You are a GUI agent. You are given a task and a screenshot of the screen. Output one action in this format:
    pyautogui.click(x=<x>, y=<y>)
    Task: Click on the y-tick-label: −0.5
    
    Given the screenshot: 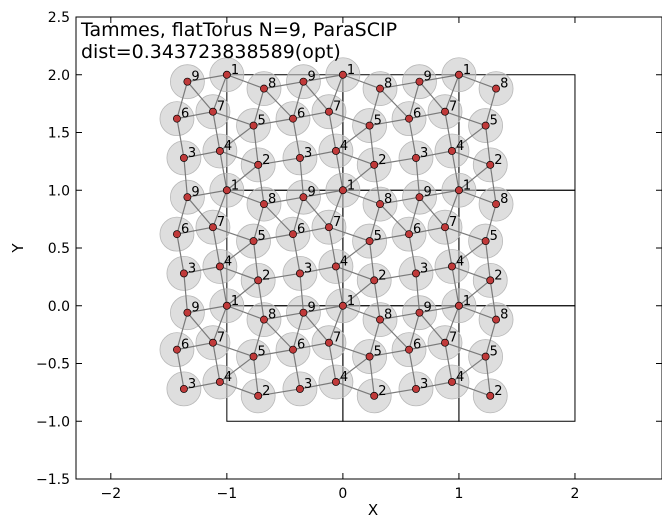 What is the action you would take?
    pyautogui.click(x=53, y=365)
    